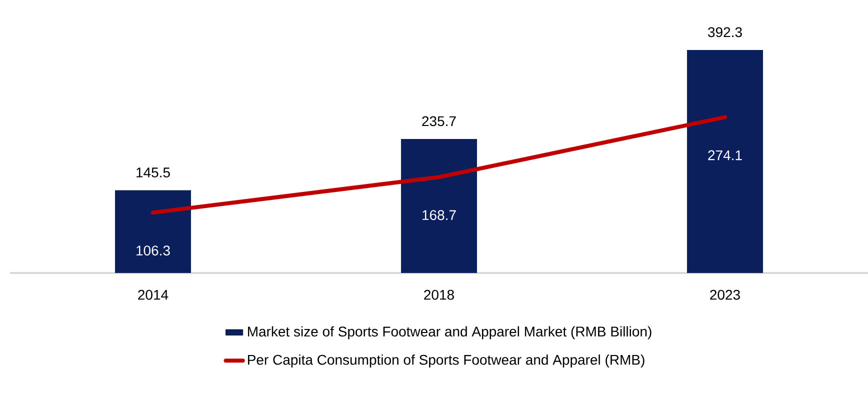  I want to click on x-tick-label: 2018, so click(439, 295).